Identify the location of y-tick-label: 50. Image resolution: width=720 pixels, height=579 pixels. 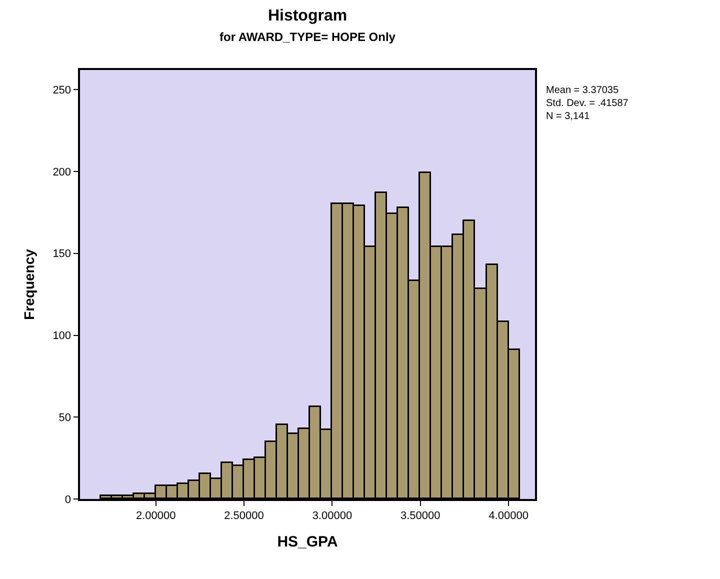
(65, 418).